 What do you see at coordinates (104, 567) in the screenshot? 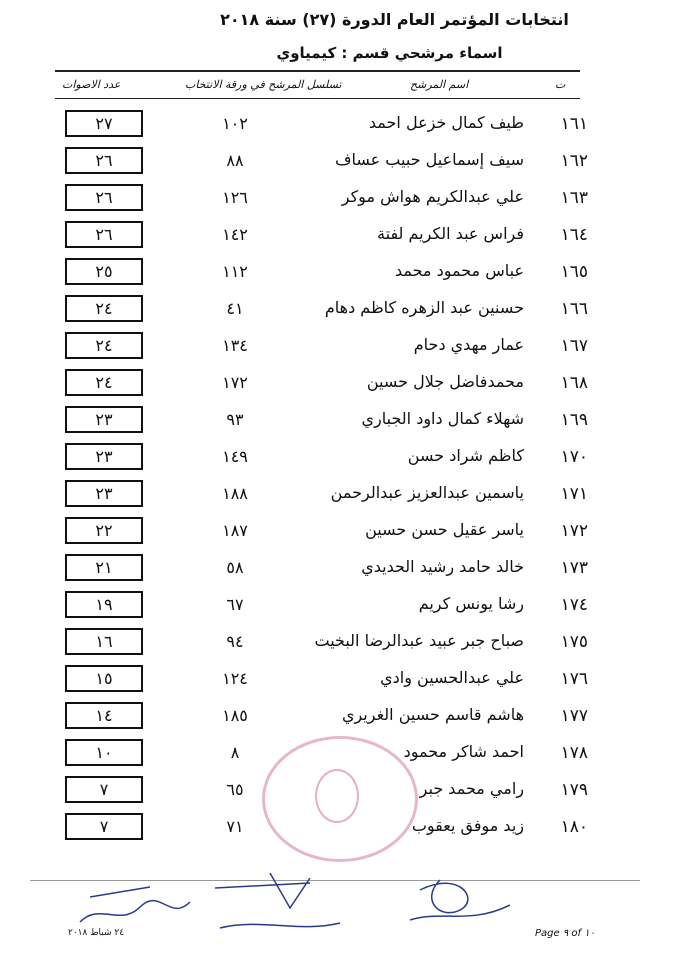
I see `vote-count: ٢١` at bounding box center [104, 567].